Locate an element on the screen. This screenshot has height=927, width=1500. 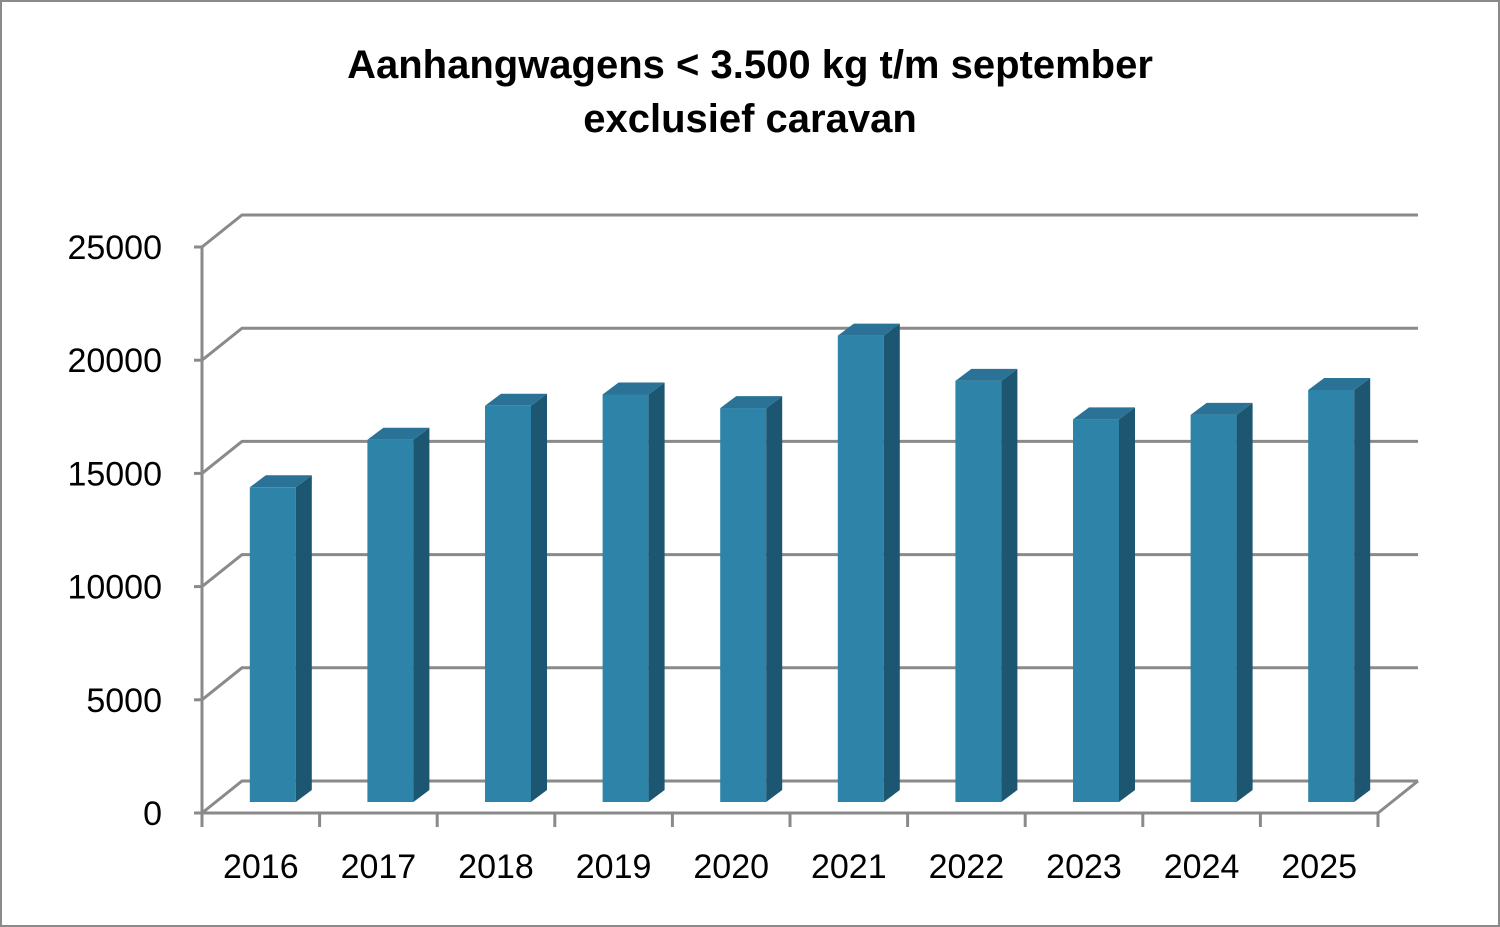
y-tick-label-10000: 10000 is located at coordinates (114, 588).